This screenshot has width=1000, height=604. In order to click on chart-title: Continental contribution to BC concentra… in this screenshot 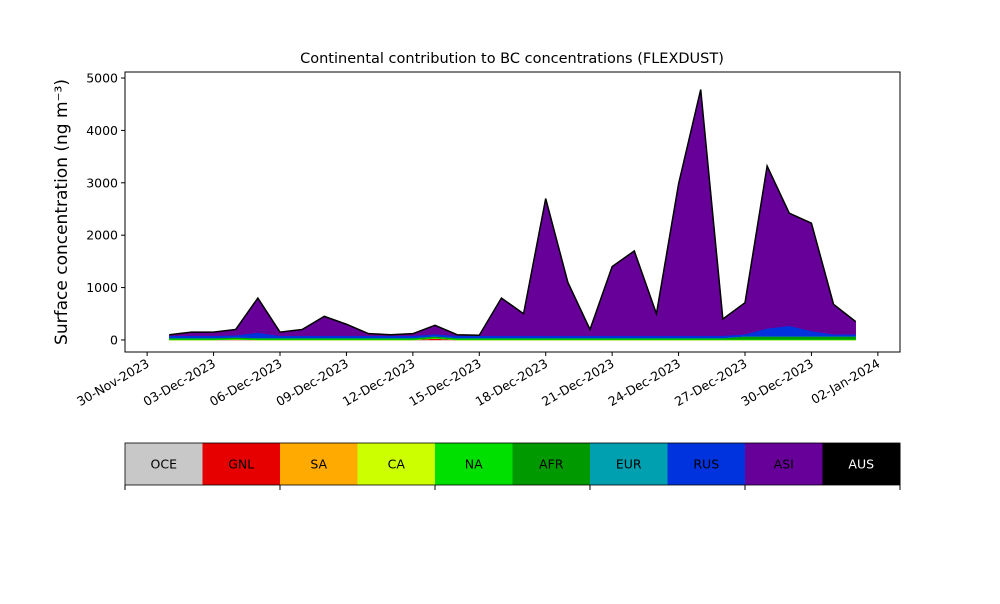, I will do `click(512, 59)`.